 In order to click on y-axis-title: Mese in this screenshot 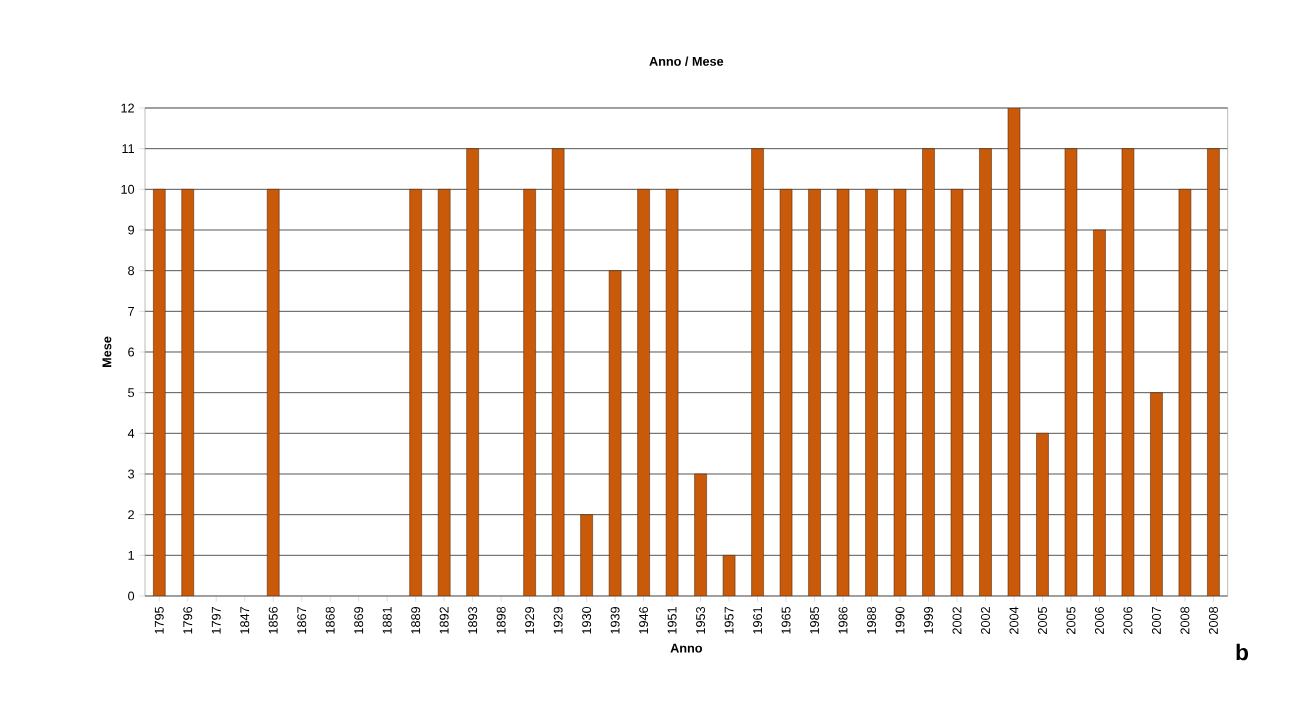, I will do `click(107, 351)`.